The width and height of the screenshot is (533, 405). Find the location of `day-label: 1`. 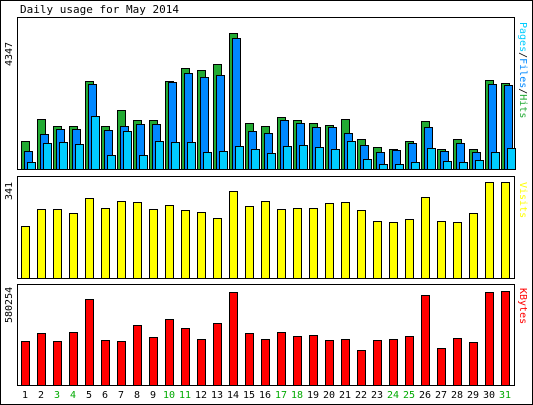

day-label: 1 is located at coordinates (25, 395).